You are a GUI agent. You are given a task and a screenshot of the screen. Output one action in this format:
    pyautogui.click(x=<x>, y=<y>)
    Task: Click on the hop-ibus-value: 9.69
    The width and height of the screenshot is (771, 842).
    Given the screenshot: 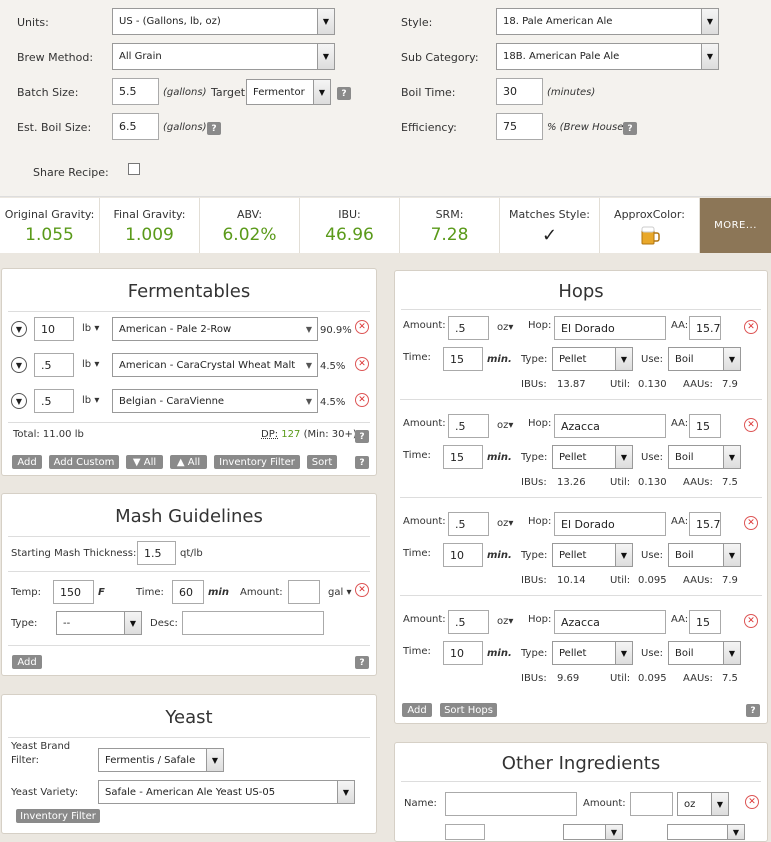 What is the action you would take?
    pyautogui.click(x=568, y=678)
    